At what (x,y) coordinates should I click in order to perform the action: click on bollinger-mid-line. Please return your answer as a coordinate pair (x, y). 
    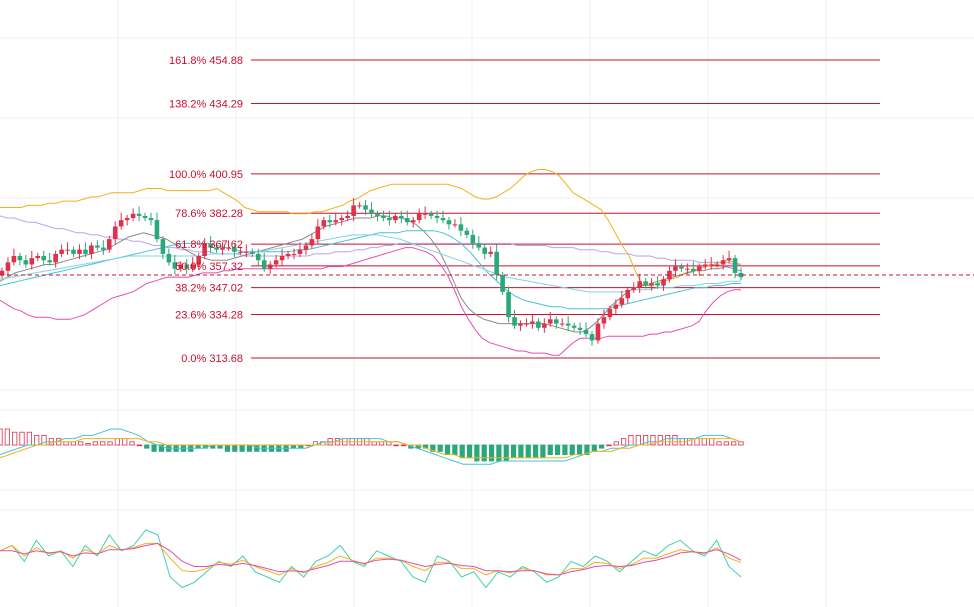
    Looking at the image, I should click on (370, 240).